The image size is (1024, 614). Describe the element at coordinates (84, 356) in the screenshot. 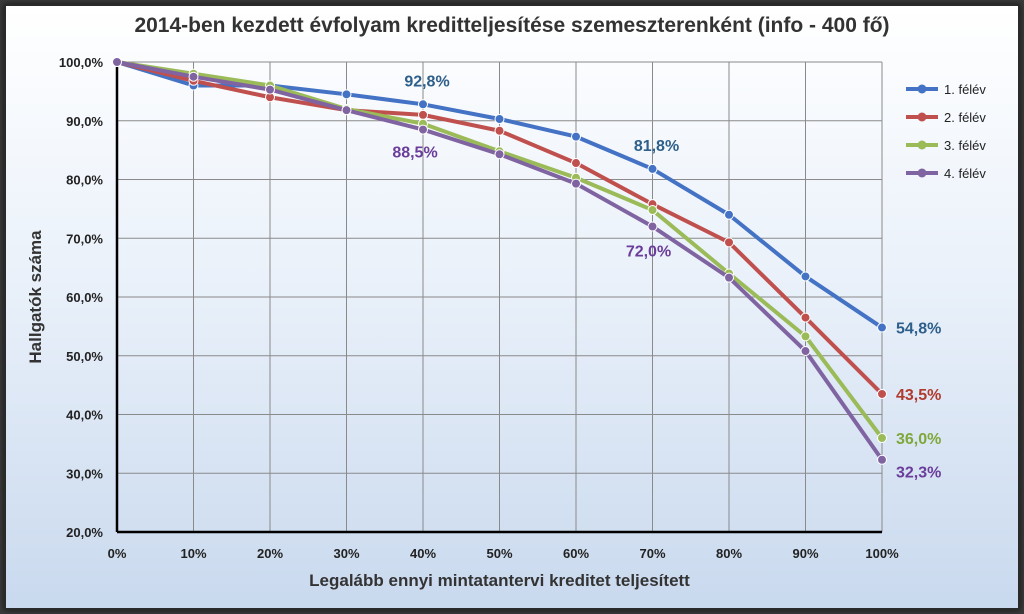

I see `y-tick-label: 50,0%` at that location.